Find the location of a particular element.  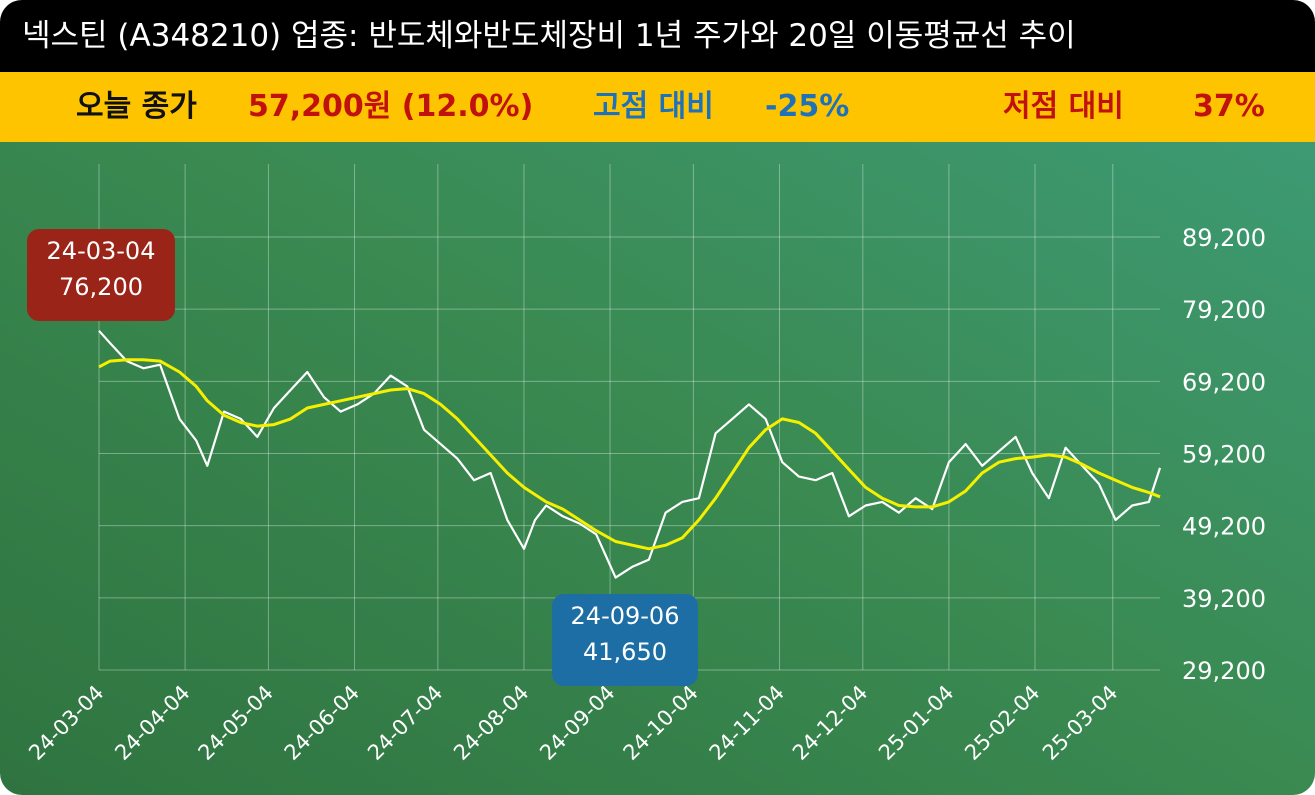

vs-low-label: 저점 대비 is located at coordinates (1063, 106).